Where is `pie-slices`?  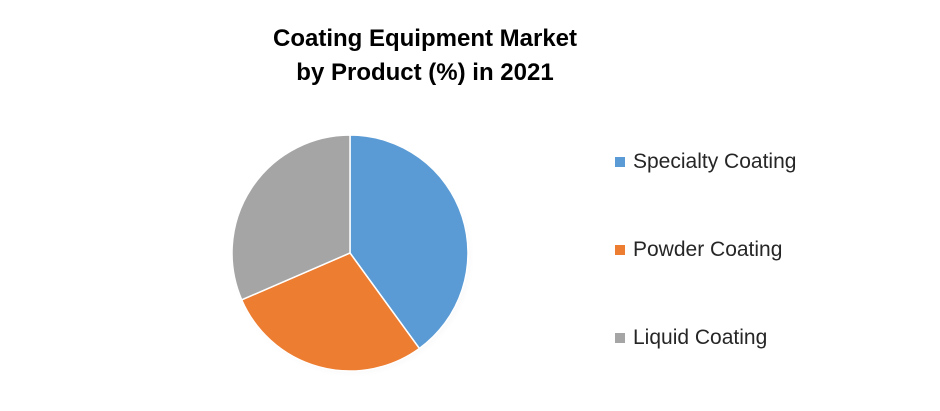 pie-slices is located at coordinates (350, 253).